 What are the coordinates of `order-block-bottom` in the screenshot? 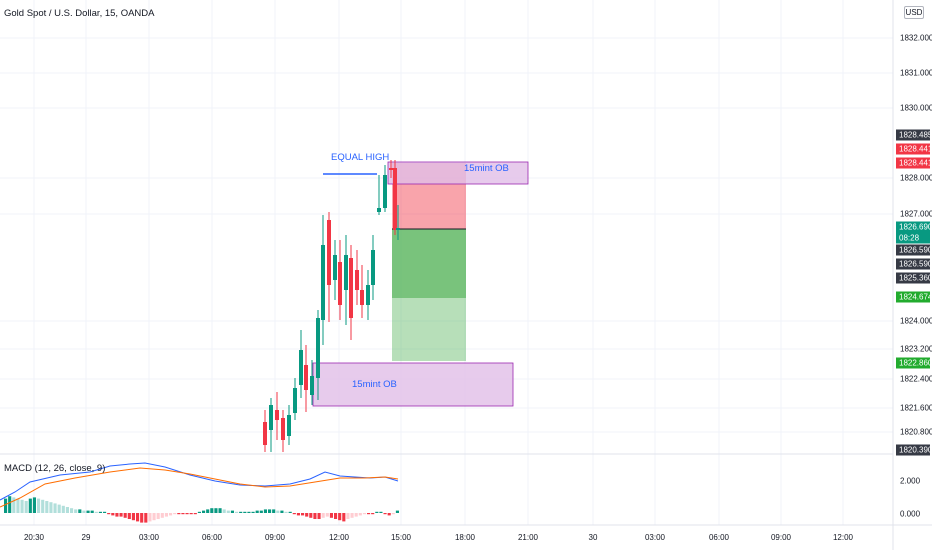 It's located at (413, 384).